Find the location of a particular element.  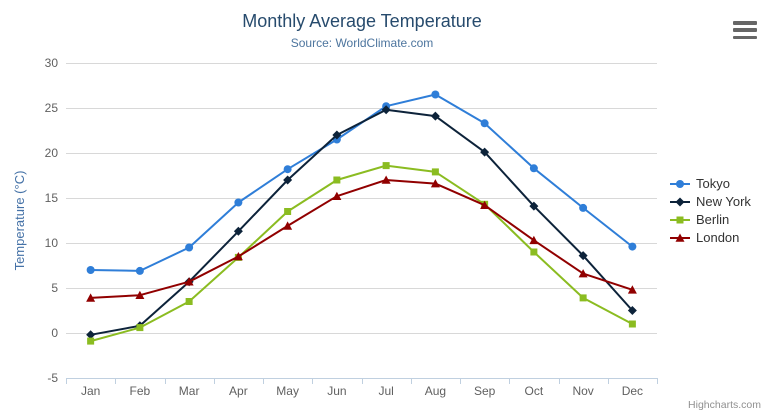

legend-marker-diamond-icon is located at coordinates (680, 201).